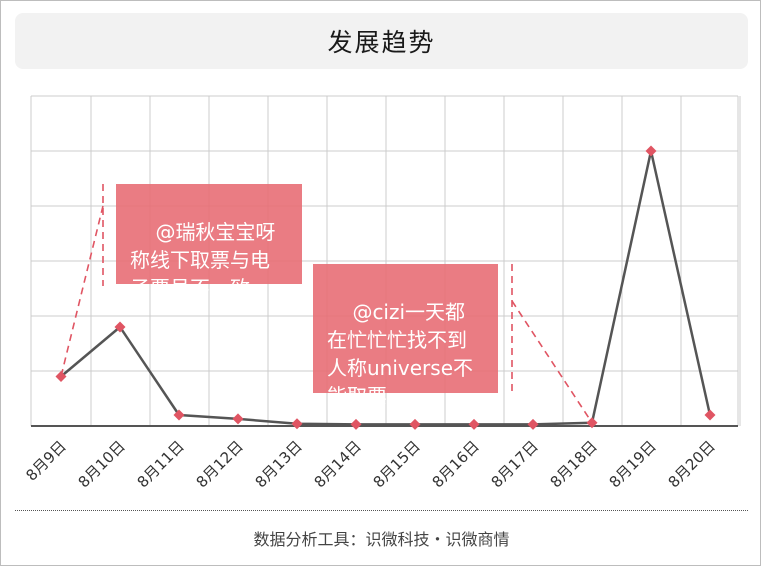  I want to click on x-tick-label: 8月14日, so click(338, 464).